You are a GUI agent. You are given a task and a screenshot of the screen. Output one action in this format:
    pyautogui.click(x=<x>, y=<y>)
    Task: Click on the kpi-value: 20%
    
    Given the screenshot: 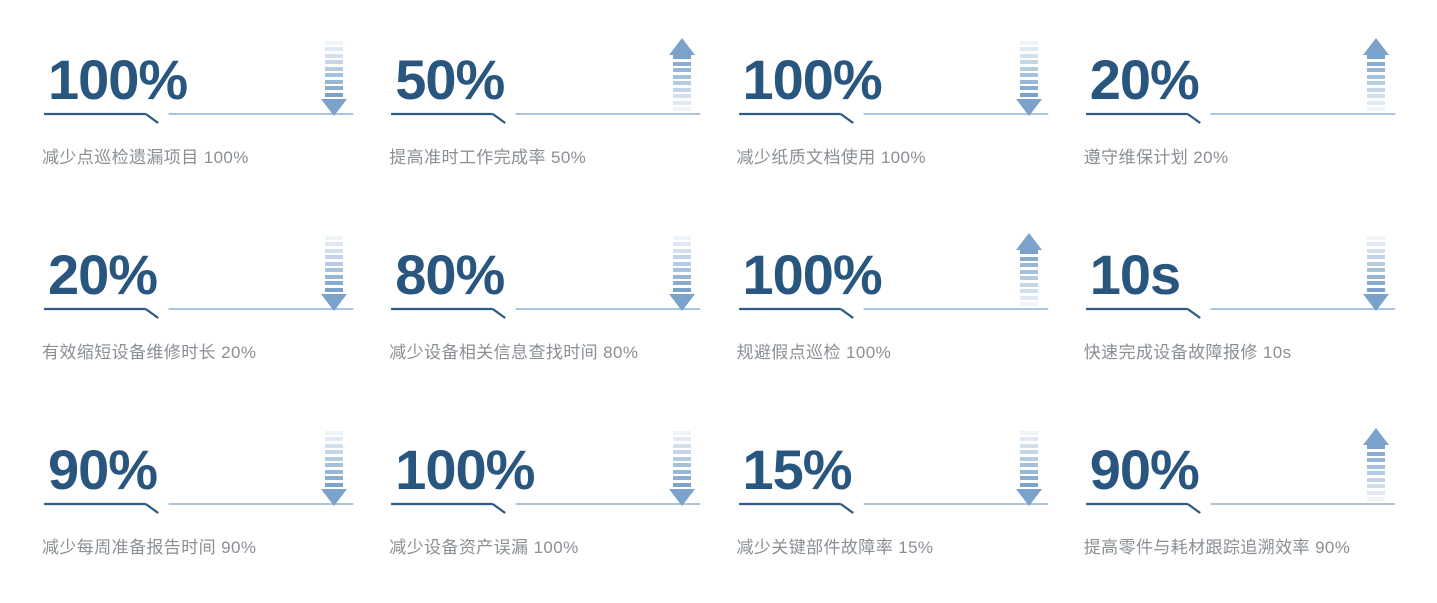 What is the action you would take?
    pyautogui.click(x=1144, y=79)
    